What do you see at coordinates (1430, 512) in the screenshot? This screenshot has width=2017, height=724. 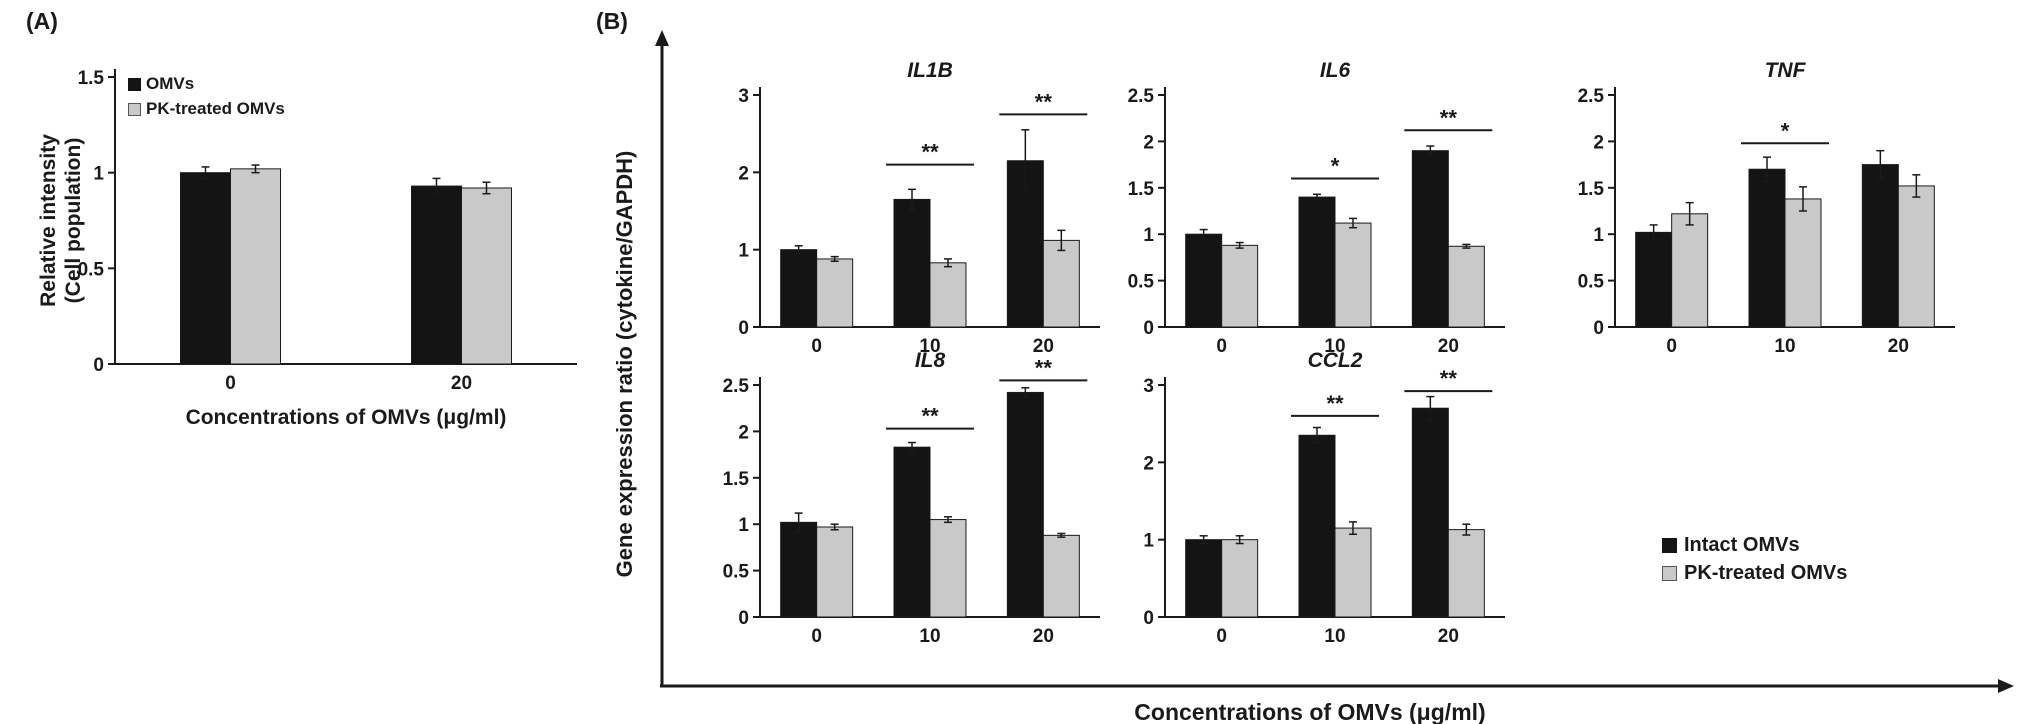 I see `bar-CCL2-20-s0` at bounding box center [1430, 512].